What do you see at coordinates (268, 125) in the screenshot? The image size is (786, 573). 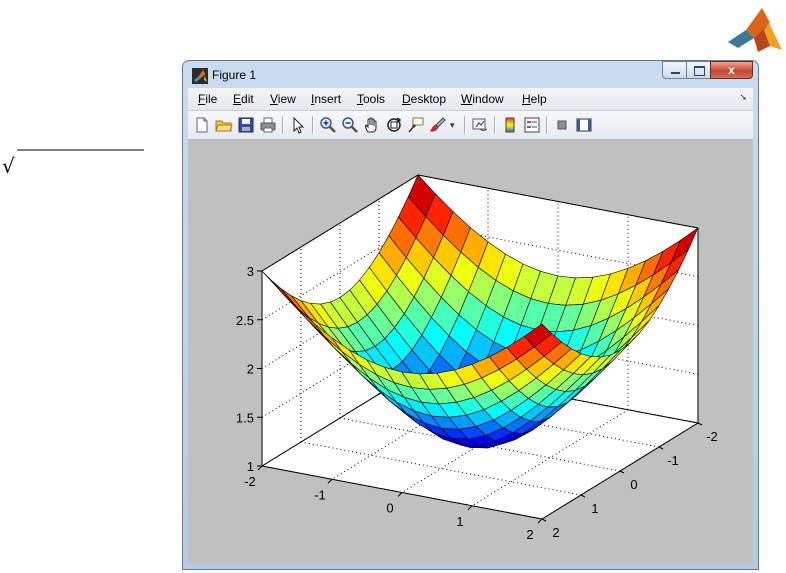 I see `print-icon` at bounding box center [268, 125].